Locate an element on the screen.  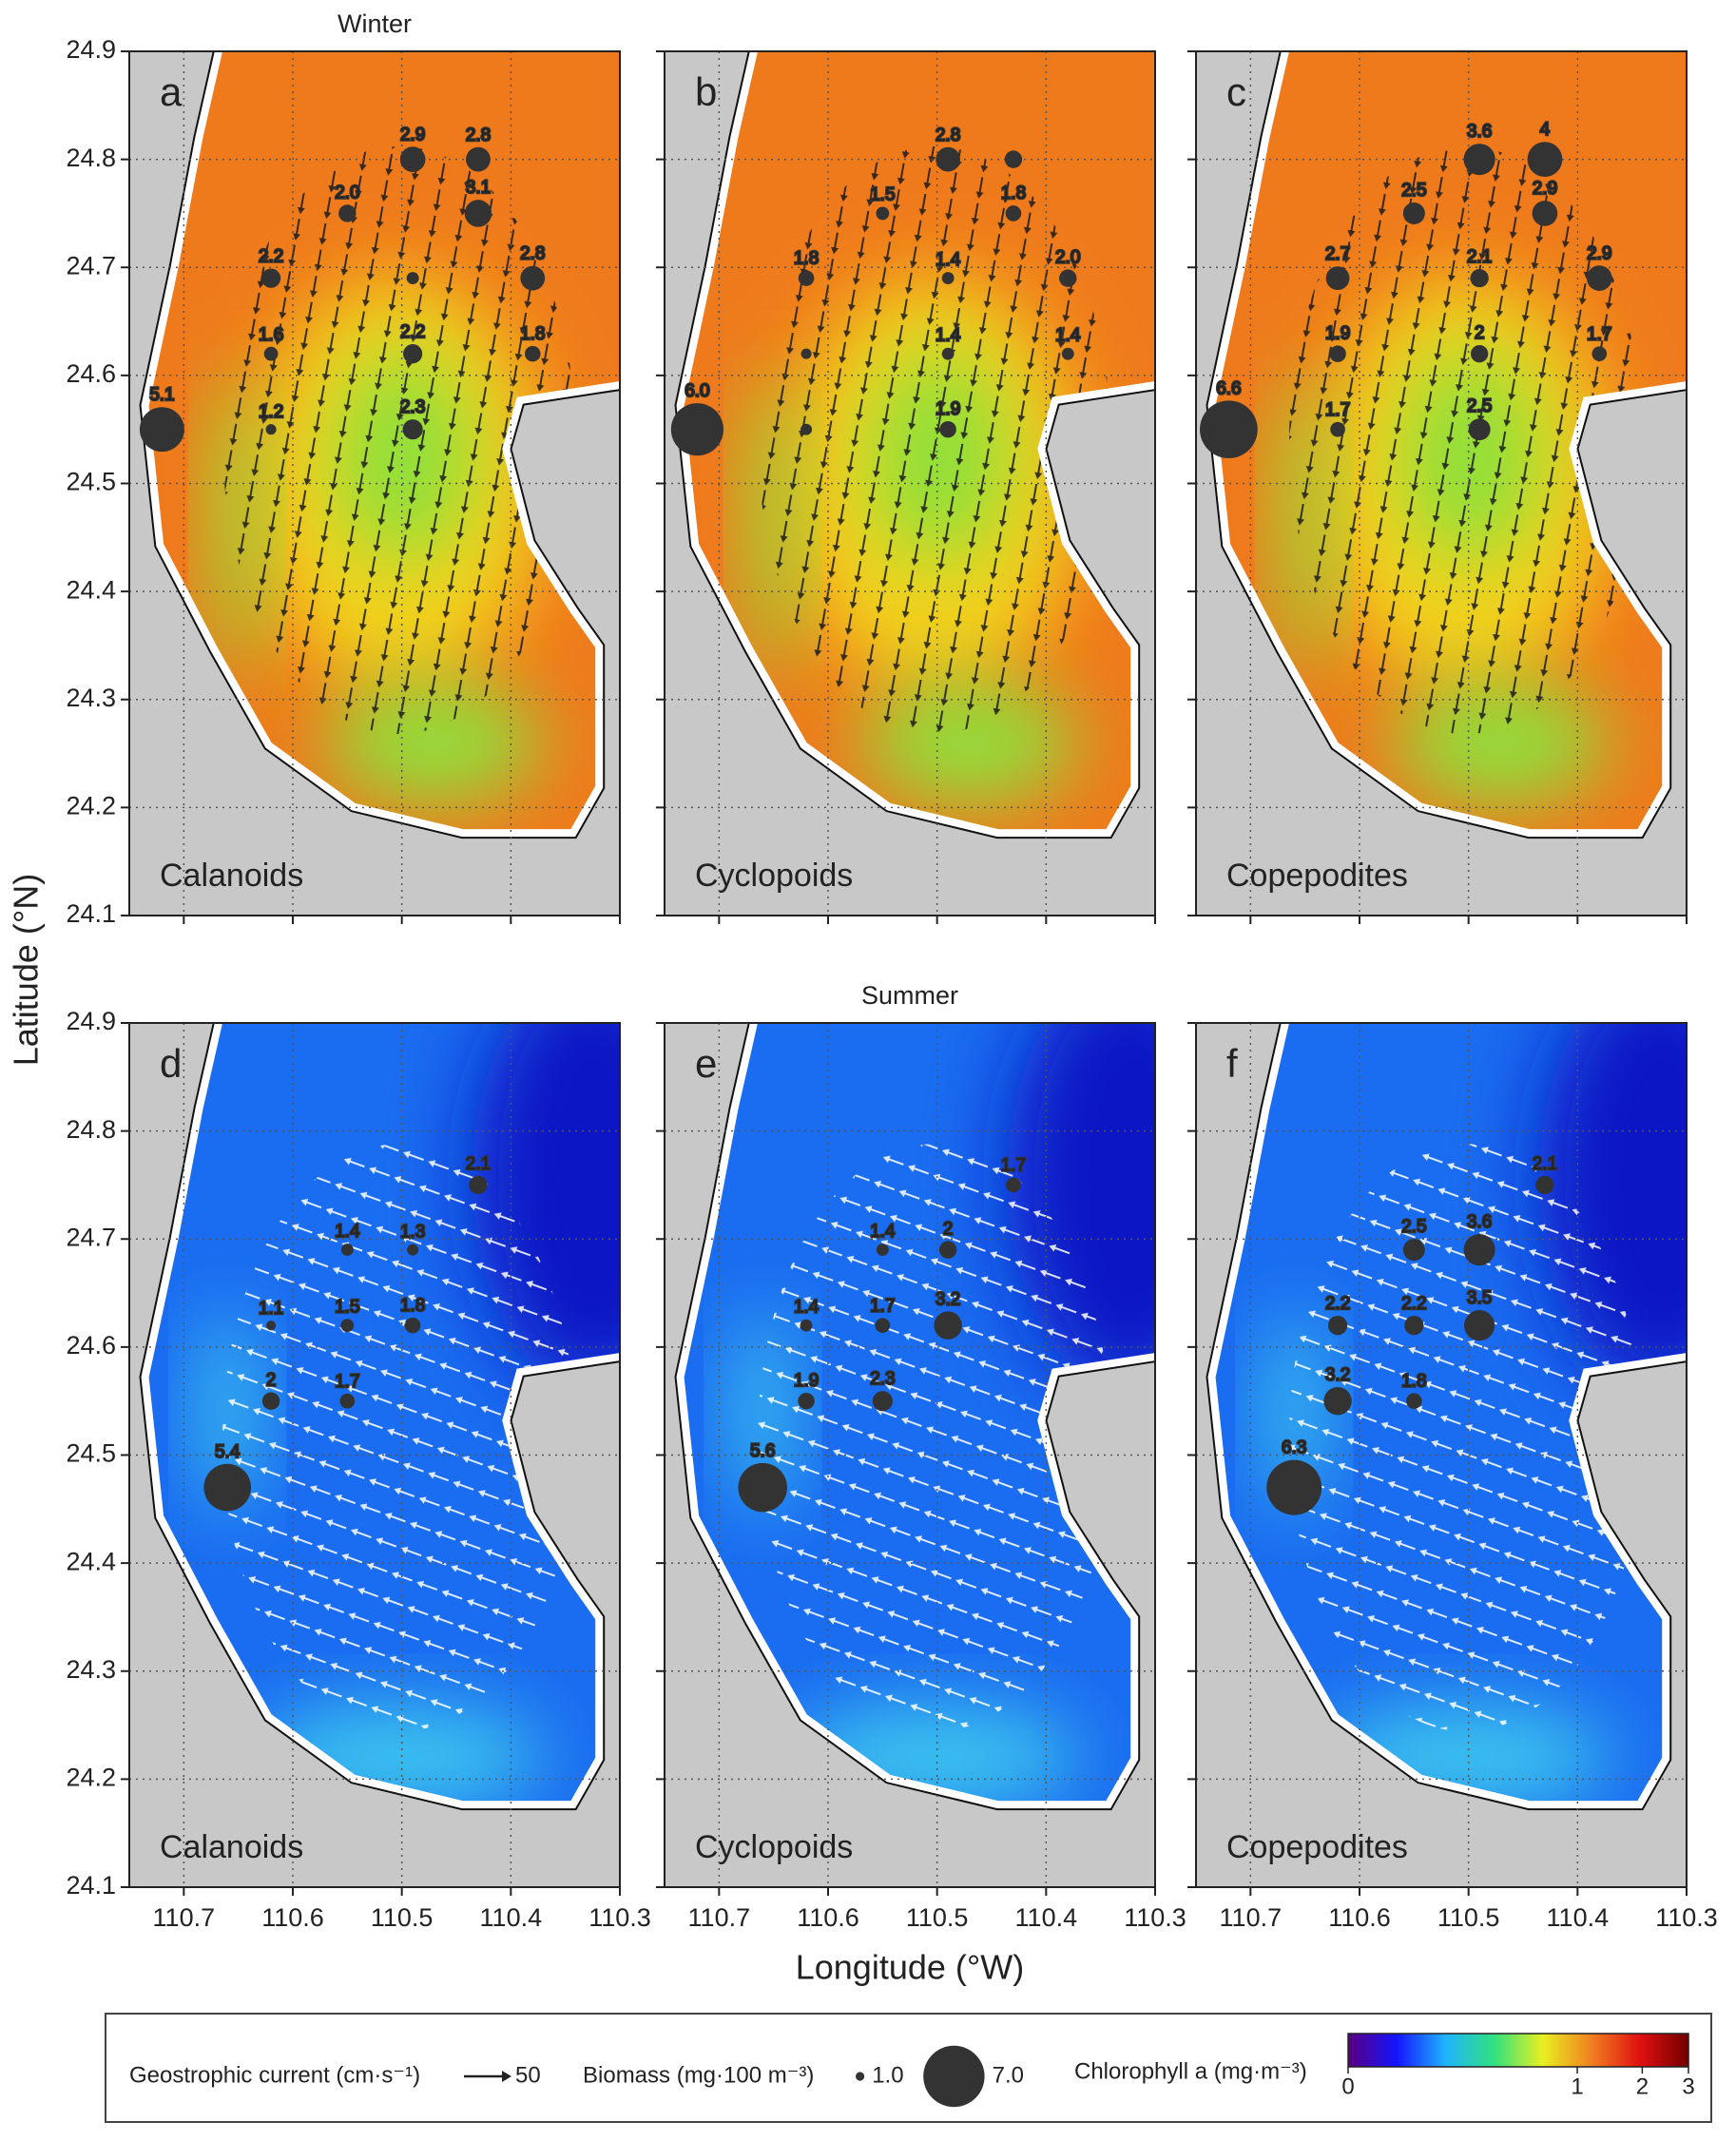
x-tick-label: 110.4 is located at coordinates (512, 1917).